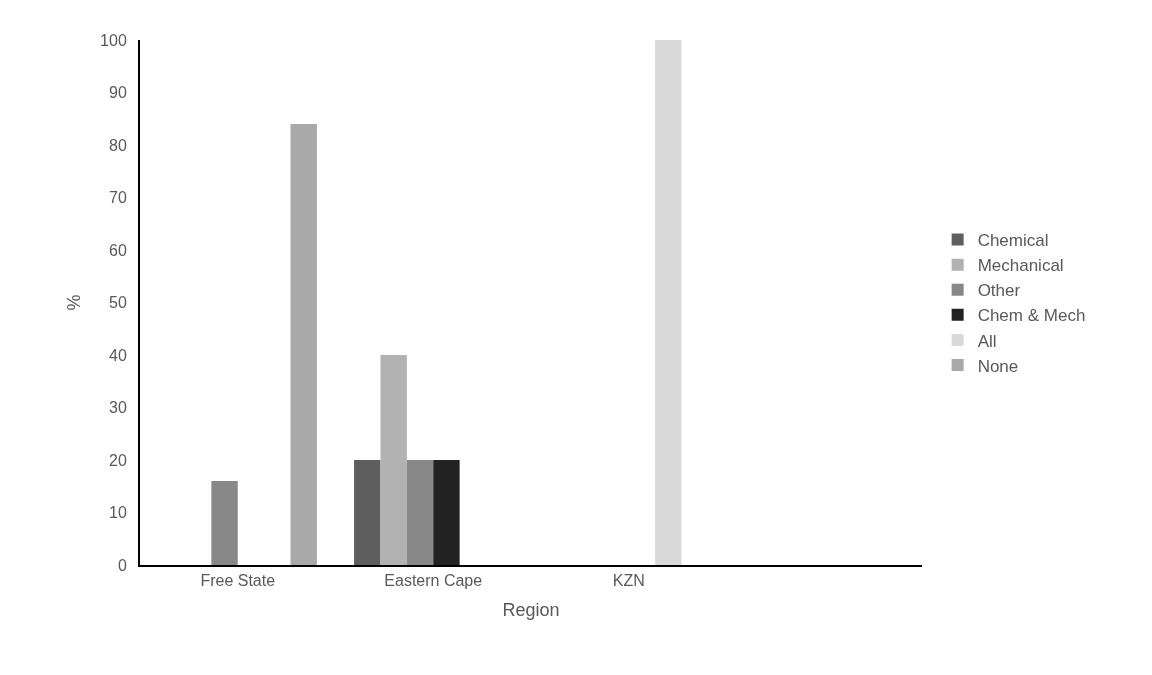  What do you see at coordinates (73, 302) in the screenshot?
I see `y-axis-title: %` at bounding box center [73, 302].